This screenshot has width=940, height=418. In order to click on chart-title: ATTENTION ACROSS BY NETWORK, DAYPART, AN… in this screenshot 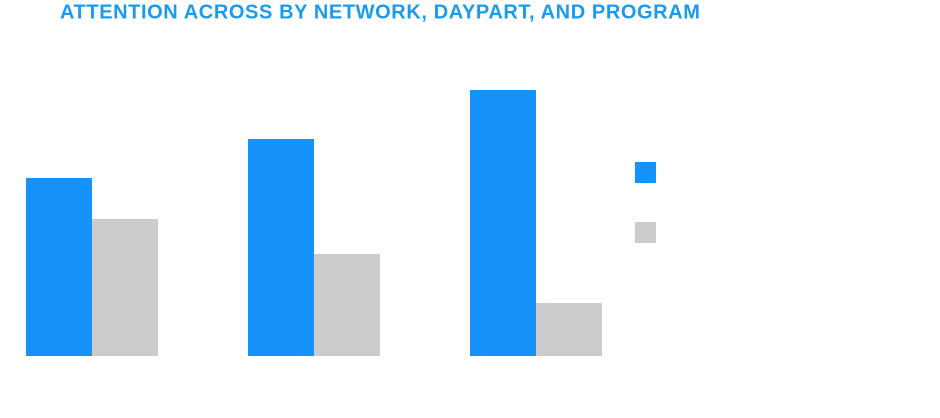, I will do `click(380, 12)`.